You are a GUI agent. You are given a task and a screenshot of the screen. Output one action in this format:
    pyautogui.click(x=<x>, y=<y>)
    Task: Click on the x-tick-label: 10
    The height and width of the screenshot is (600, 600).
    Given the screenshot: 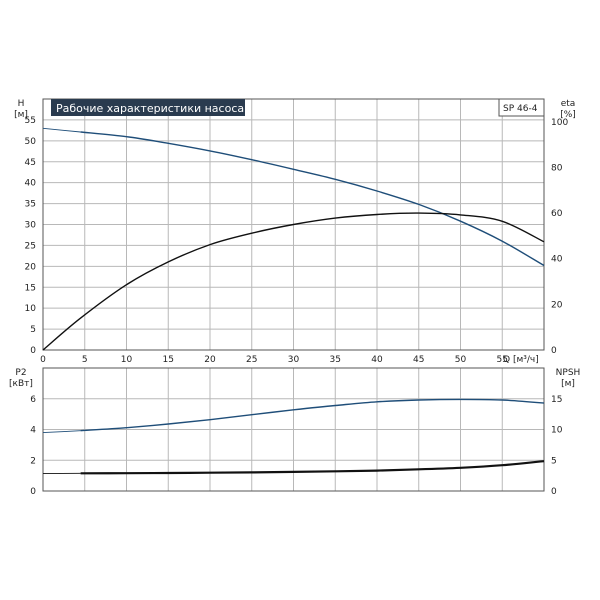 What is the action you would take?
    pyautogui.click(x=127, y=360)
    